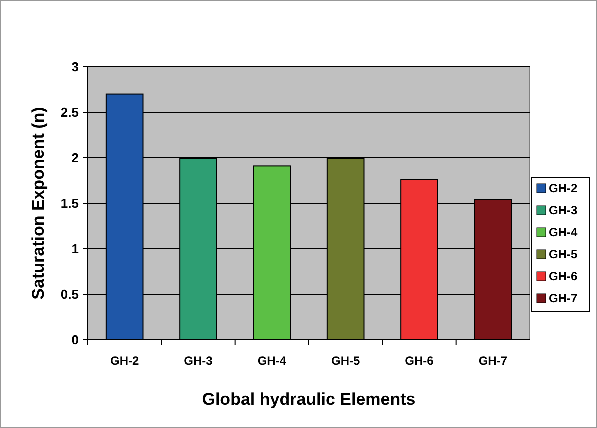 Image resolution: width=597 pixels, height=428 pixels. I want to click on legend-label: GH-6, so click(563, 277).